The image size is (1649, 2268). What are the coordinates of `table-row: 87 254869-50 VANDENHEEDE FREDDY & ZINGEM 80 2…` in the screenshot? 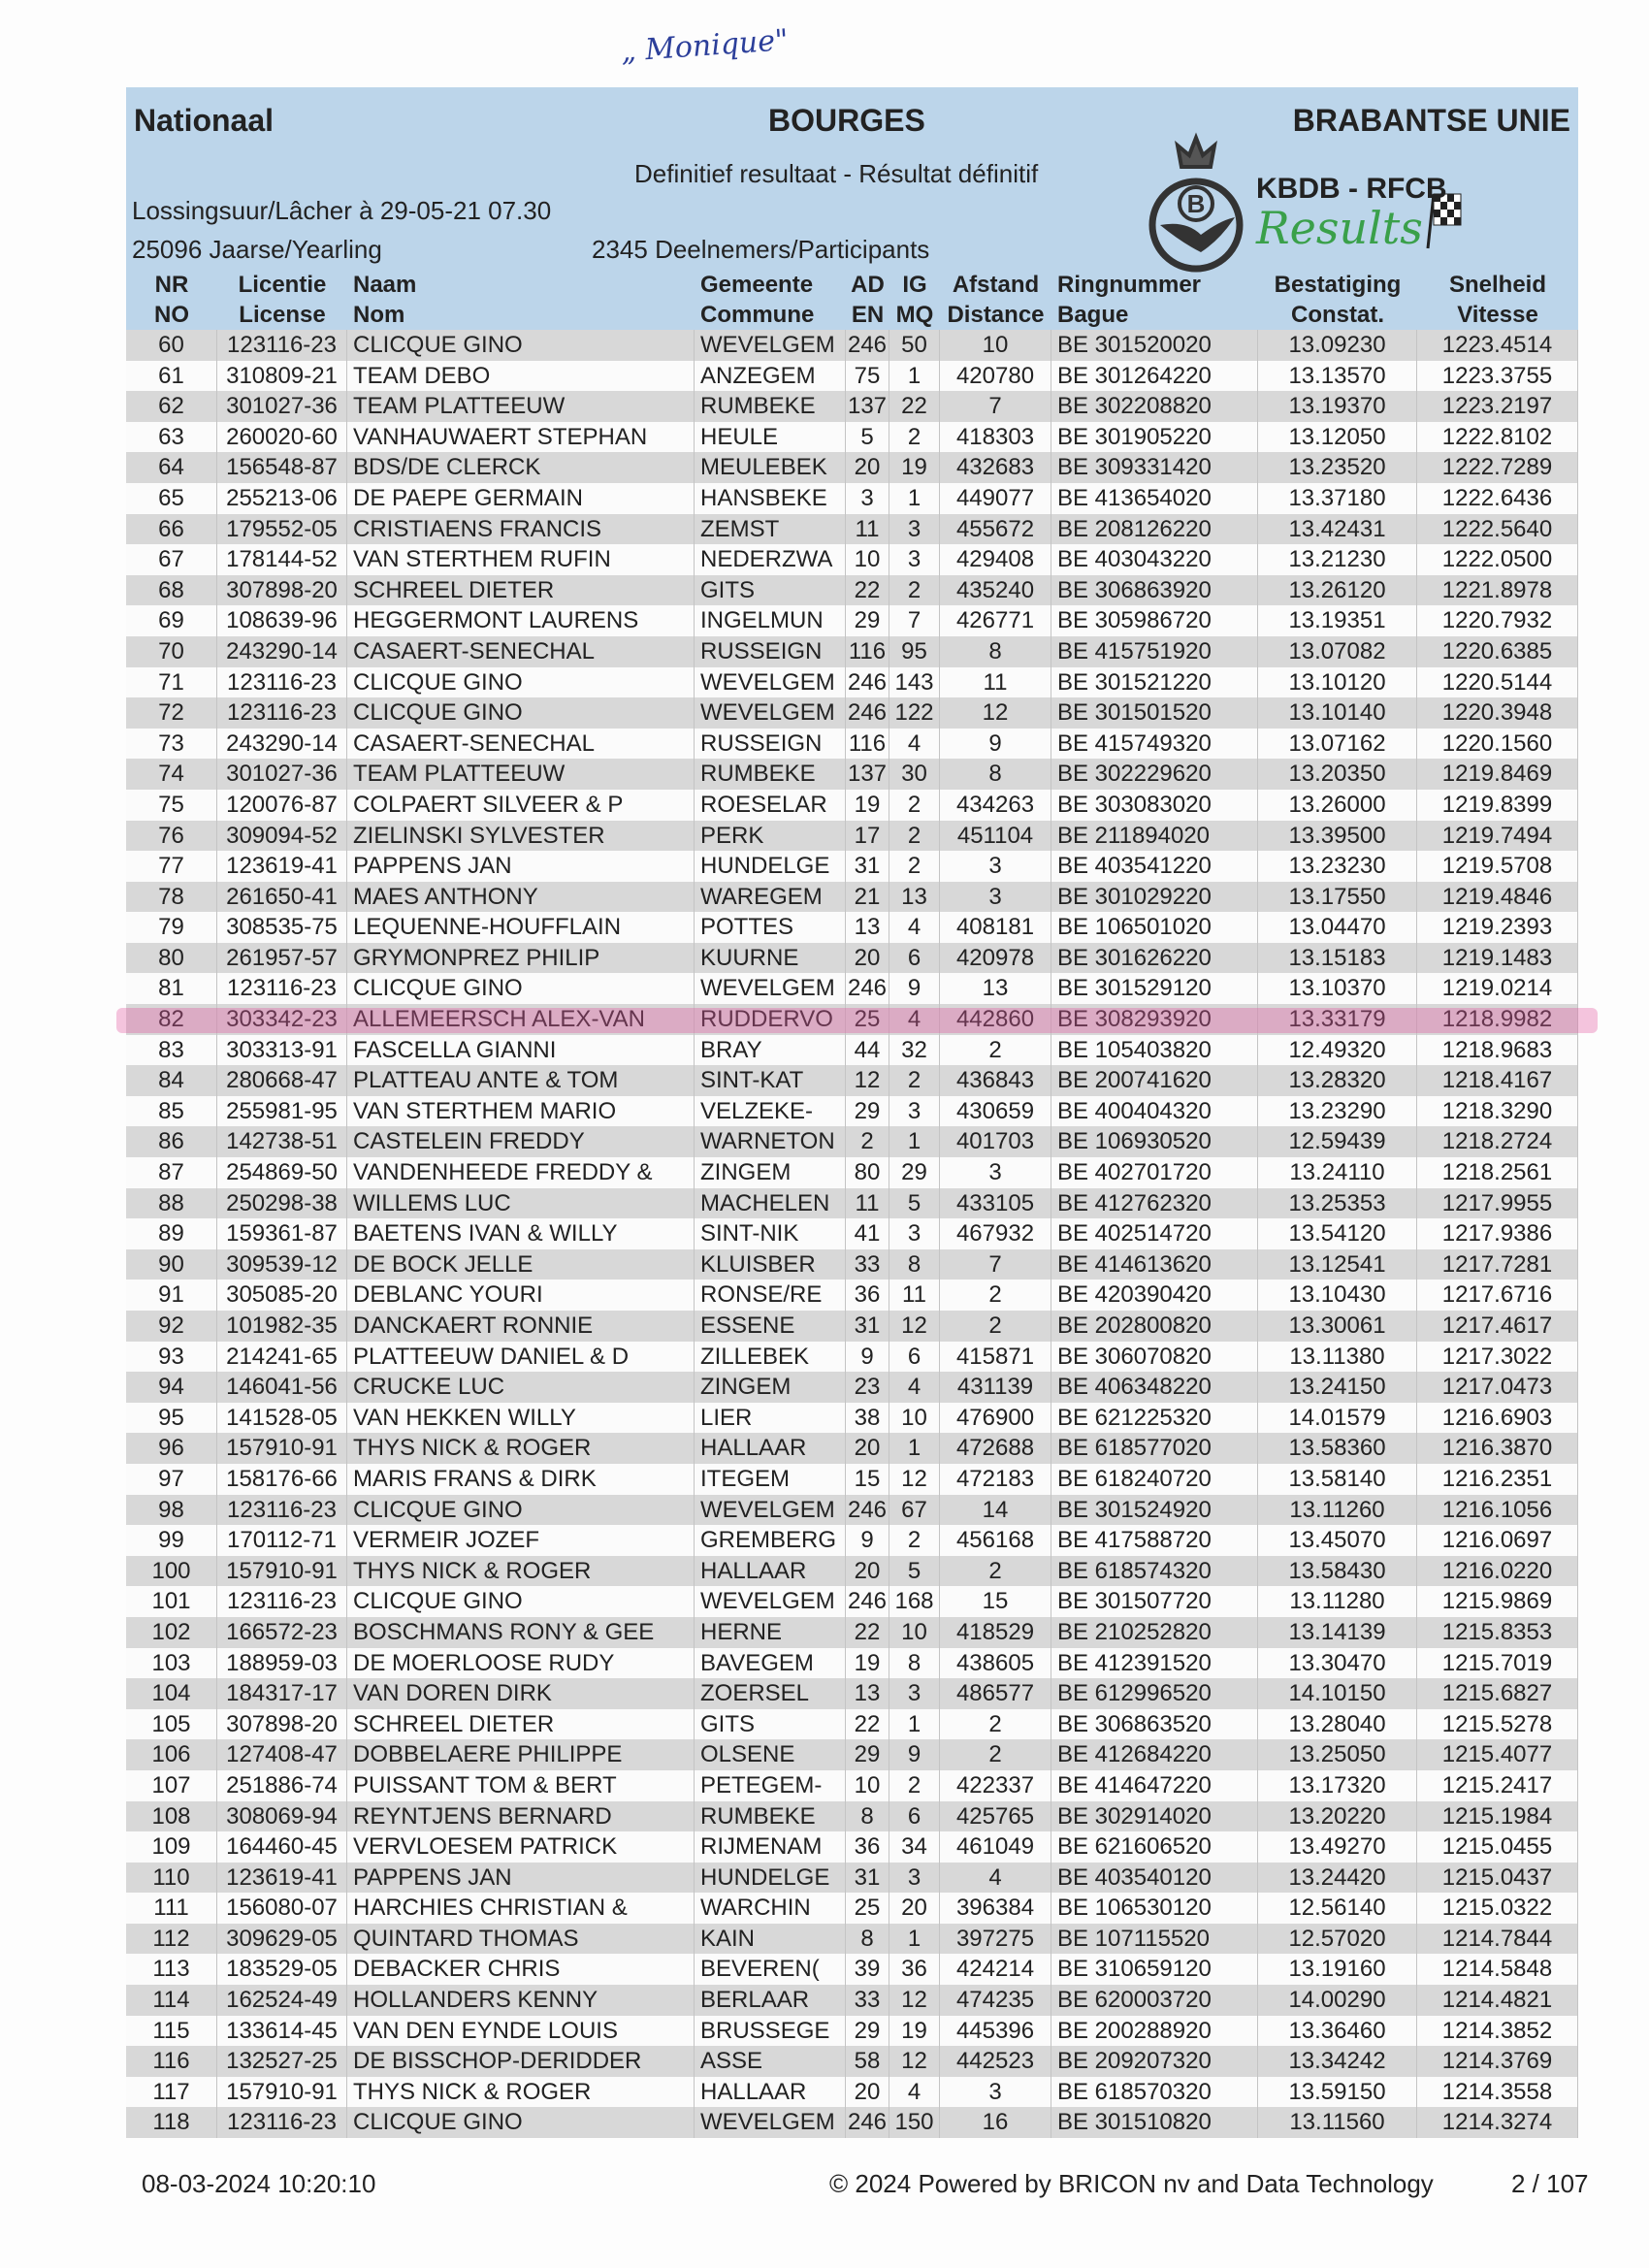 It's located at (852, 1172).